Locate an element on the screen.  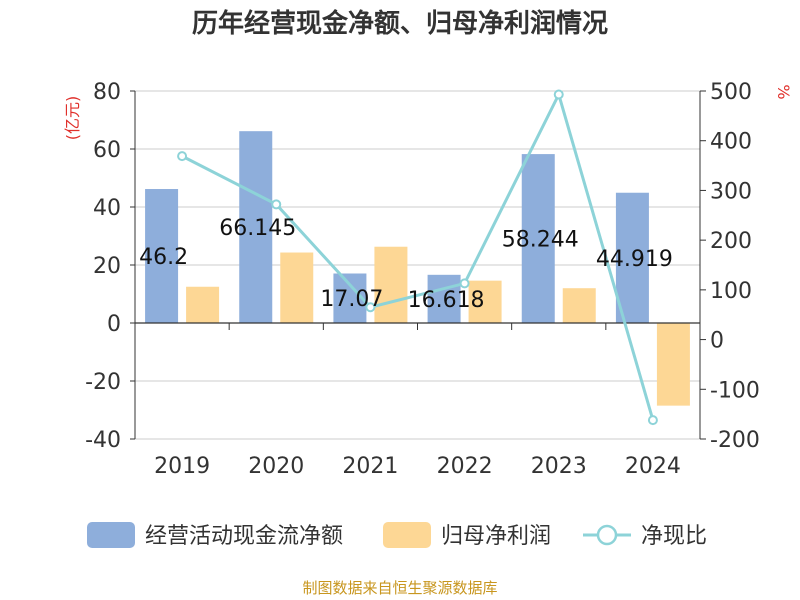
left-tick-label: 0 is located at coordinates (114, 324).